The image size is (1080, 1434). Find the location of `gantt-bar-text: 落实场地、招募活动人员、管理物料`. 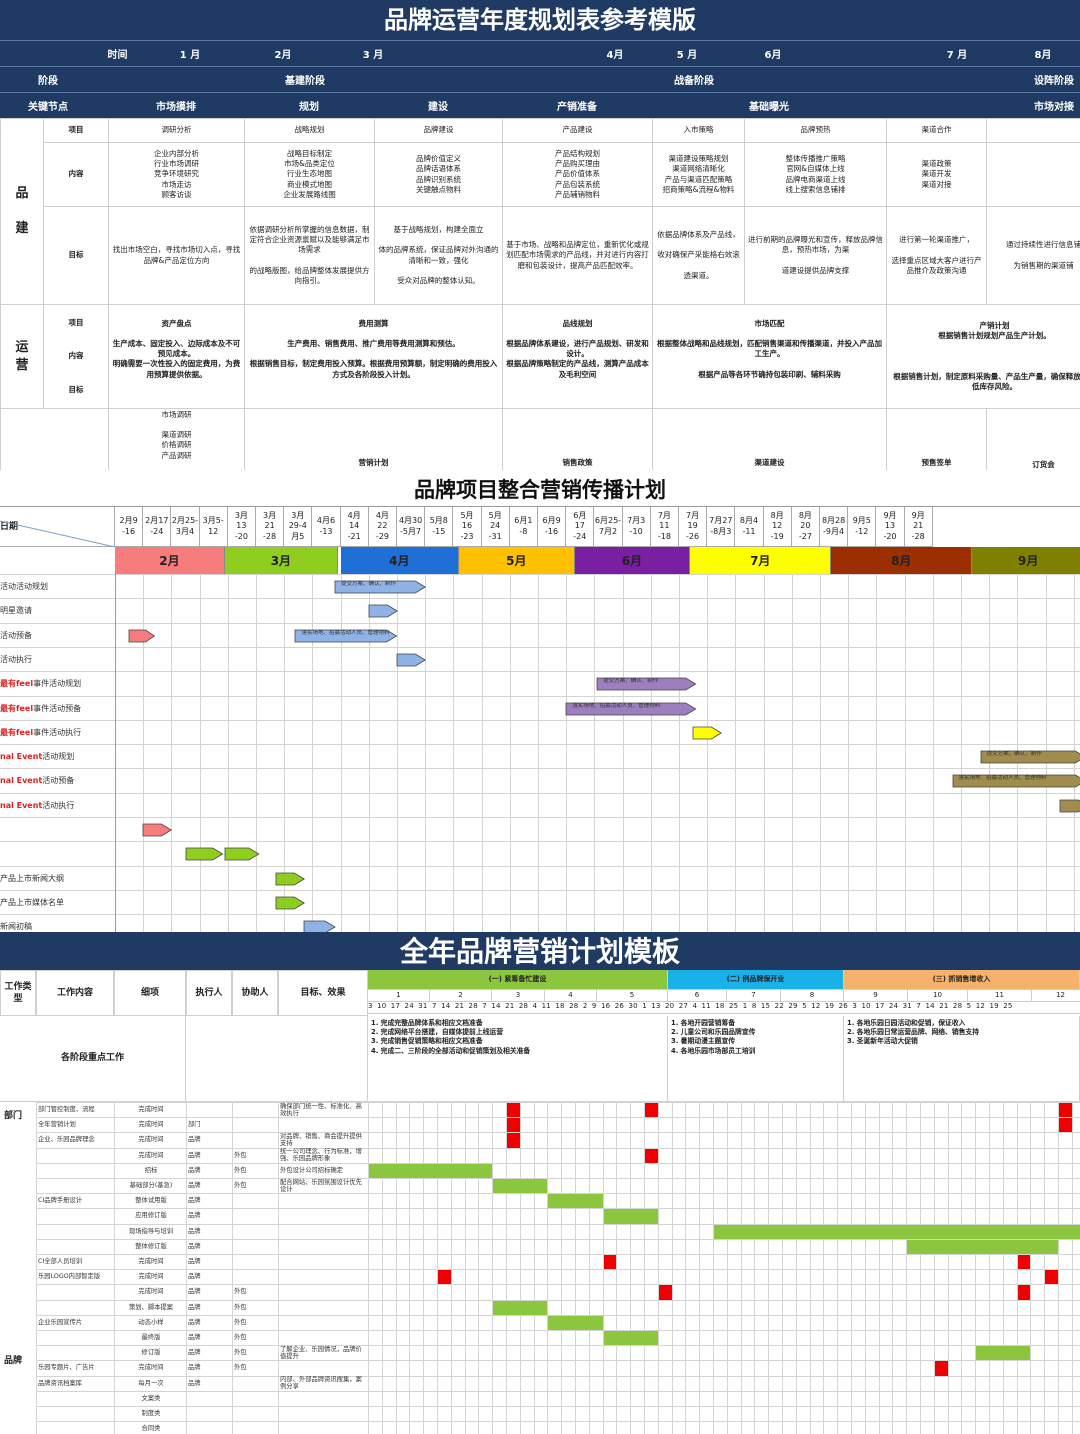

gantt-bar-text: 落实场地、招募活动人员、管理物料 is located at coordinates (345, 632).